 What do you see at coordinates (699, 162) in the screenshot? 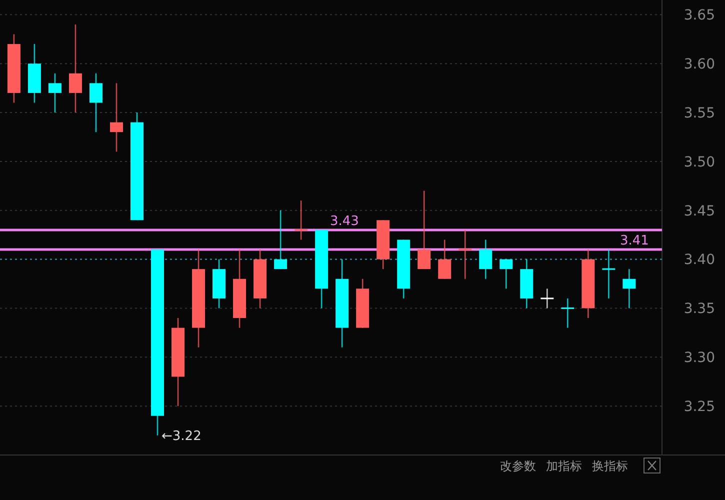
I see `y-tick-label: 3.50` at bounding box center [699, 162].